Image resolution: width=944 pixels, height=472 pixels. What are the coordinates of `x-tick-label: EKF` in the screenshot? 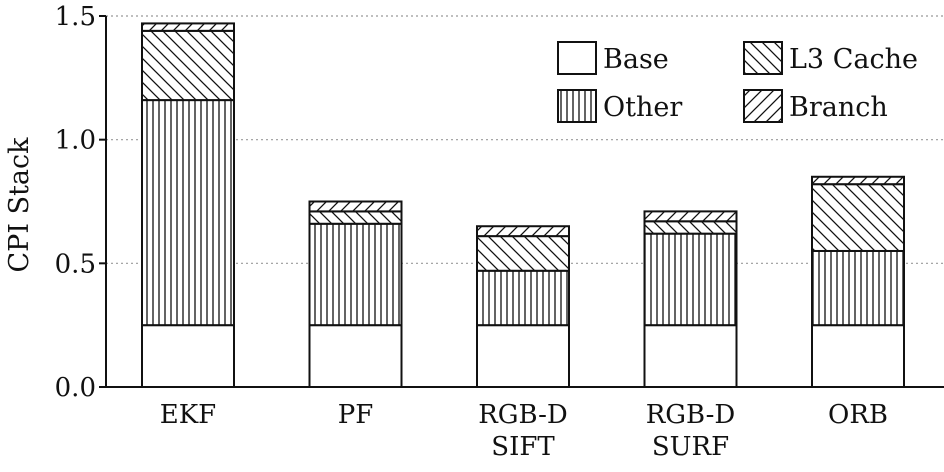 It's located at (188, 415).